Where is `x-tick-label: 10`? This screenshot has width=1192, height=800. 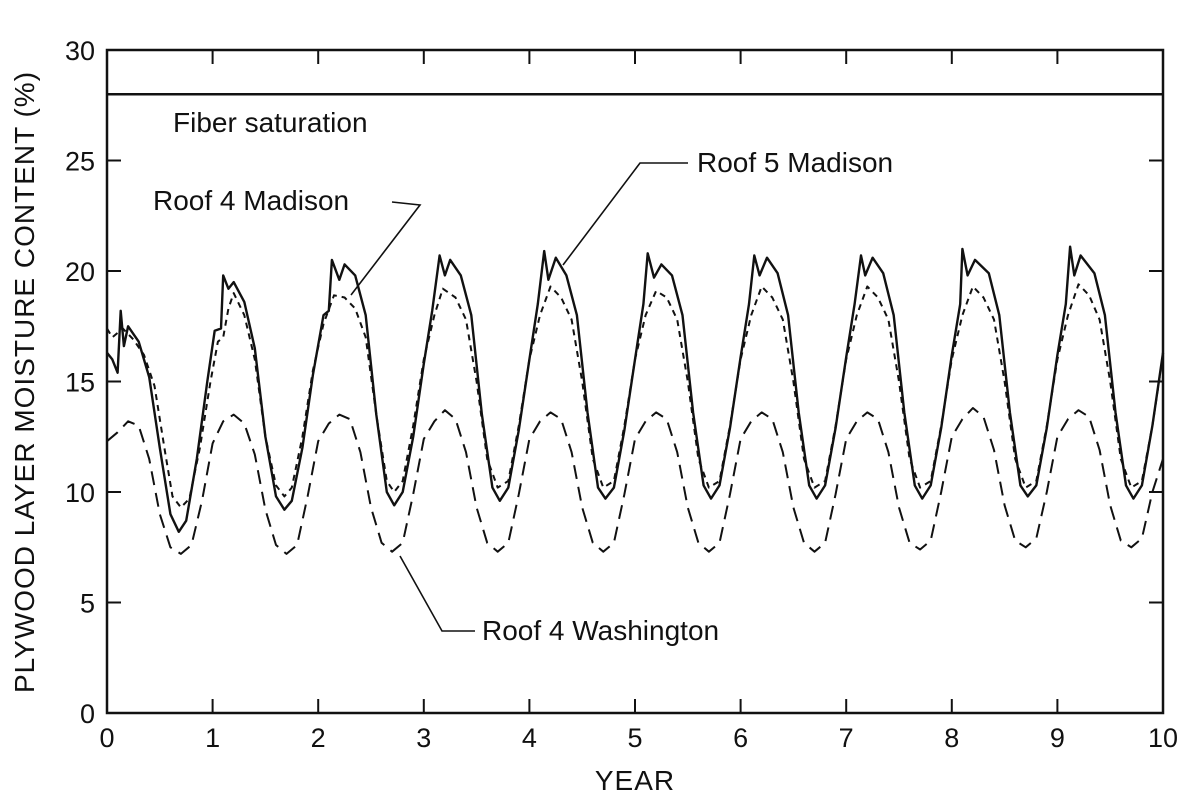
x-tick-label: 10 is located at coordinates (1163, 738).